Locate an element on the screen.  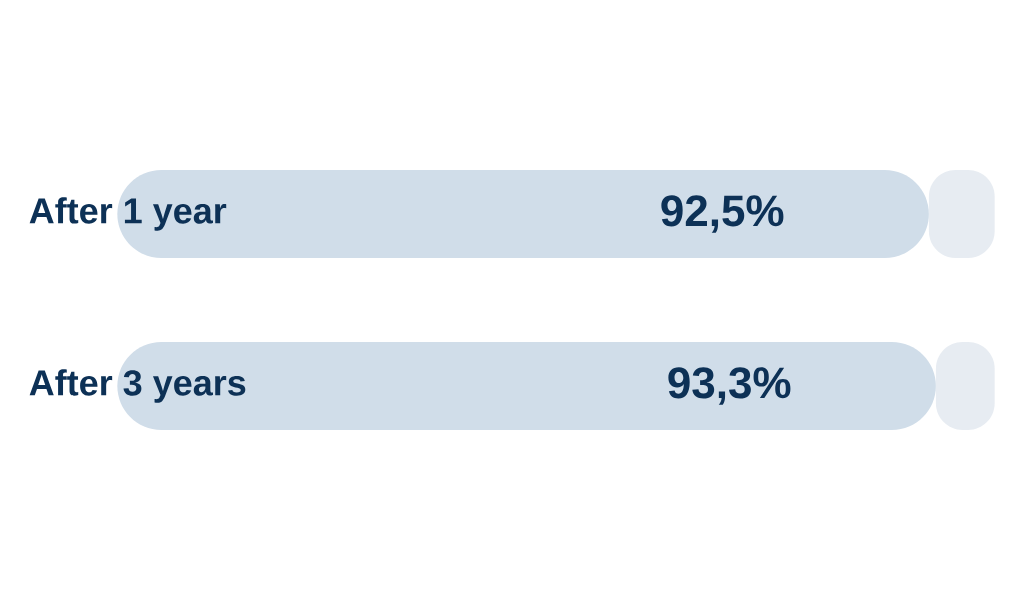
data-label: 93,3% is located at coordinates (729, 386).